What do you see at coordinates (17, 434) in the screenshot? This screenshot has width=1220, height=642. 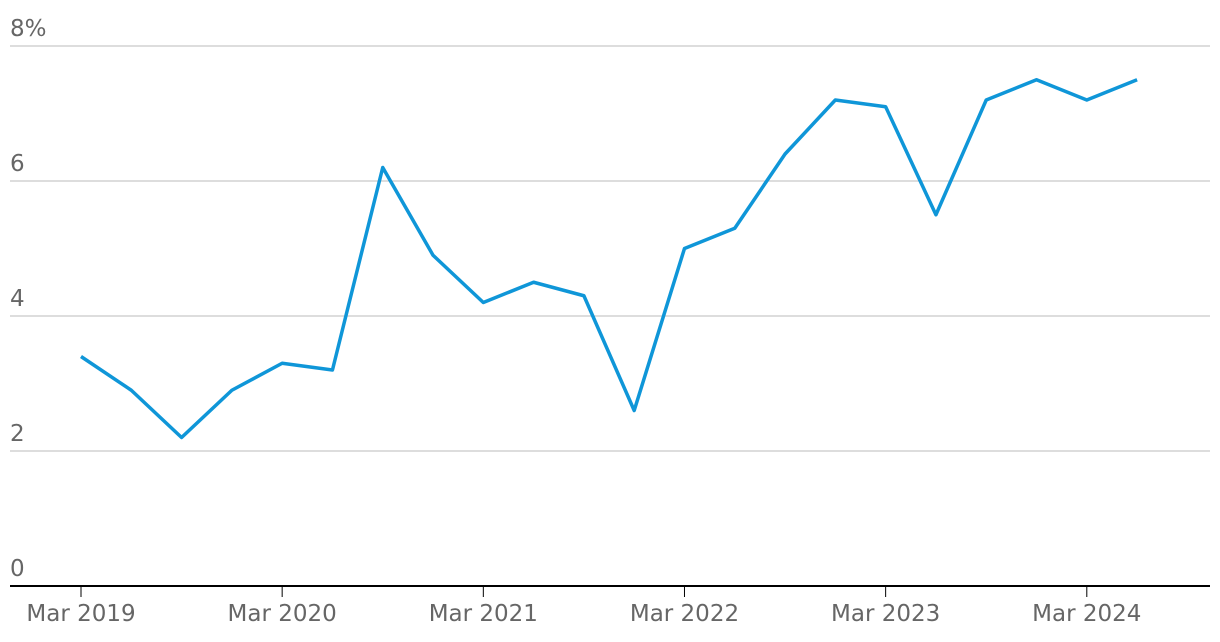 I see `y-tick-label: 2` at bounding box center [17, 434].